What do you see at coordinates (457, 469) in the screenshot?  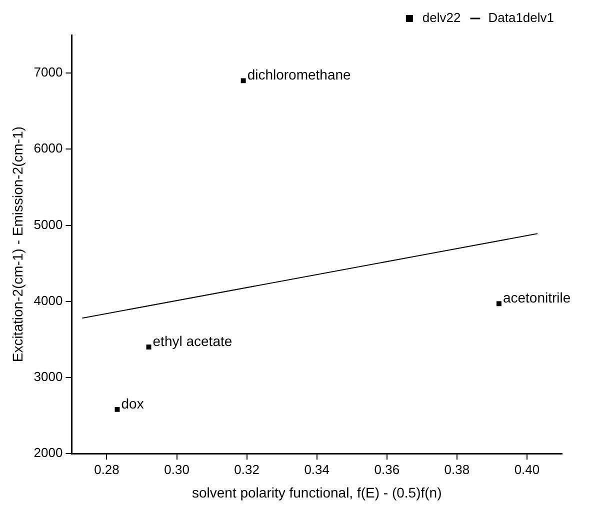 I see `x-tick-label: 0.38` at bounding box center [457, 469].